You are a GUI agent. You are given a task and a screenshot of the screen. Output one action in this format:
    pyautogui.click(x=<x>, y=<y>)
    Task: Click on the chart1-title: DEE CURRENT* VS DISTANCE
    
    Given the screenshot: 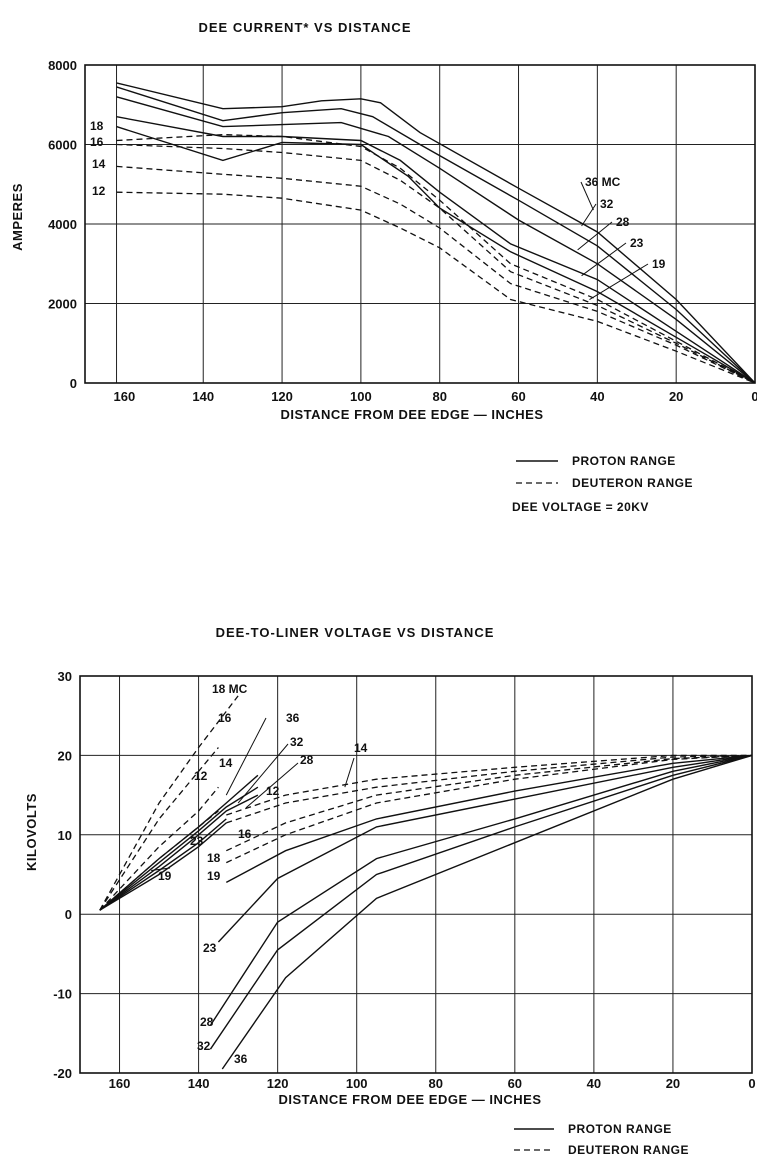 What is the action you would take?
    pyautogui.click(x=304, y=27)
    